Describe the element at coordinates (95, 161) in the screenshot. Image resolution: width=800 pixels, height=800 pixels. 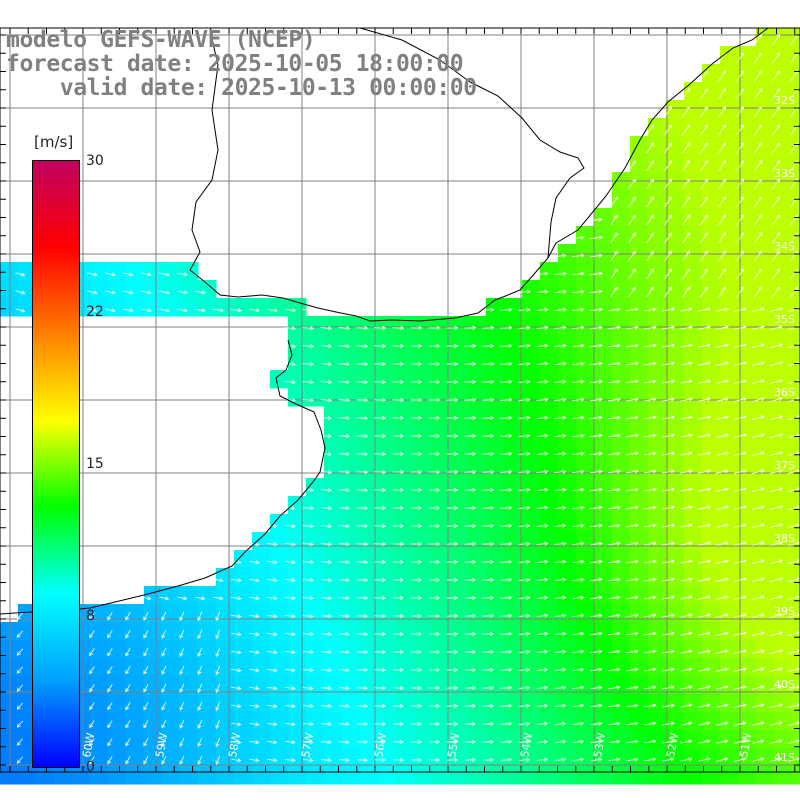
I see `colorbar-tick-30: 30` at that location.